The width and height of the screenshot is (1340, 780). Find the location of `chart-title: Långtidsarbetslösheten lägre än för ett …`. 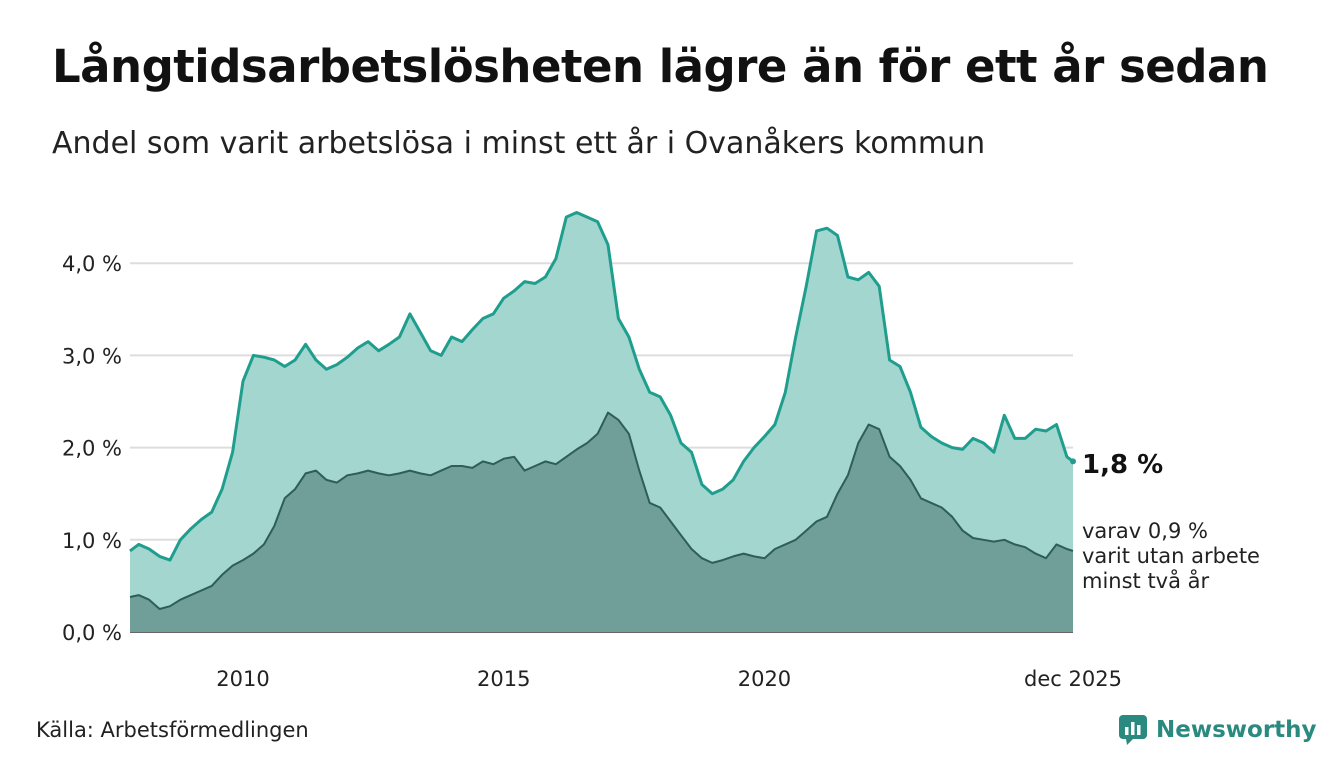

chart-title: Långtidsarbetslösheten lägre än för ett … is located at coordinates (660, 66).